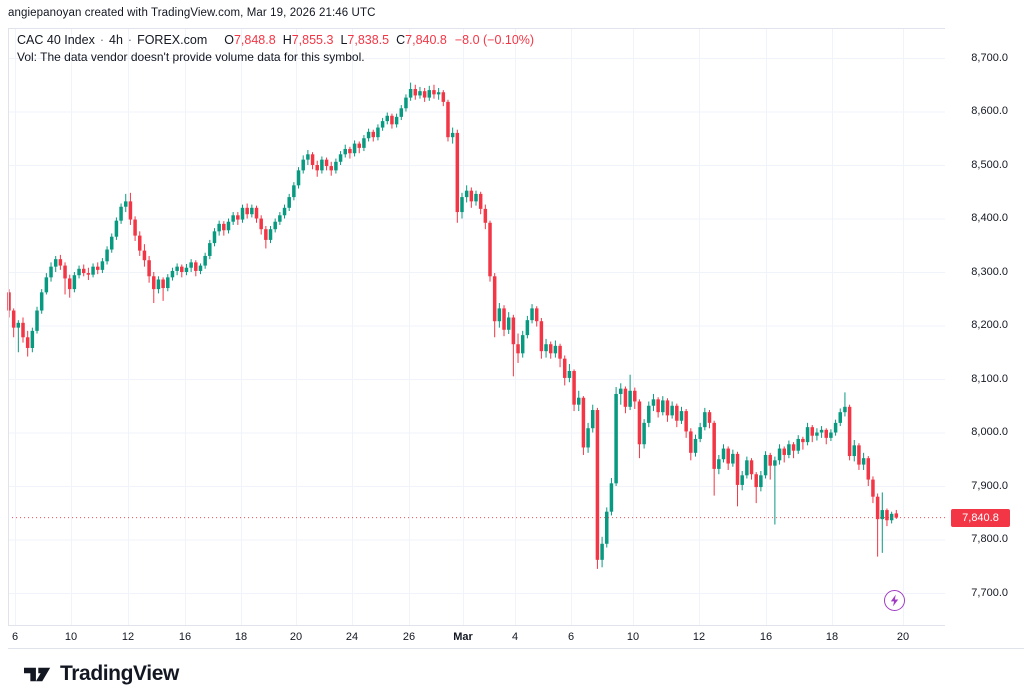  What do you see at coordinates (116, 40) in the screenshot?
I see `interval-label: 4h` at bounding box center [116, 40].